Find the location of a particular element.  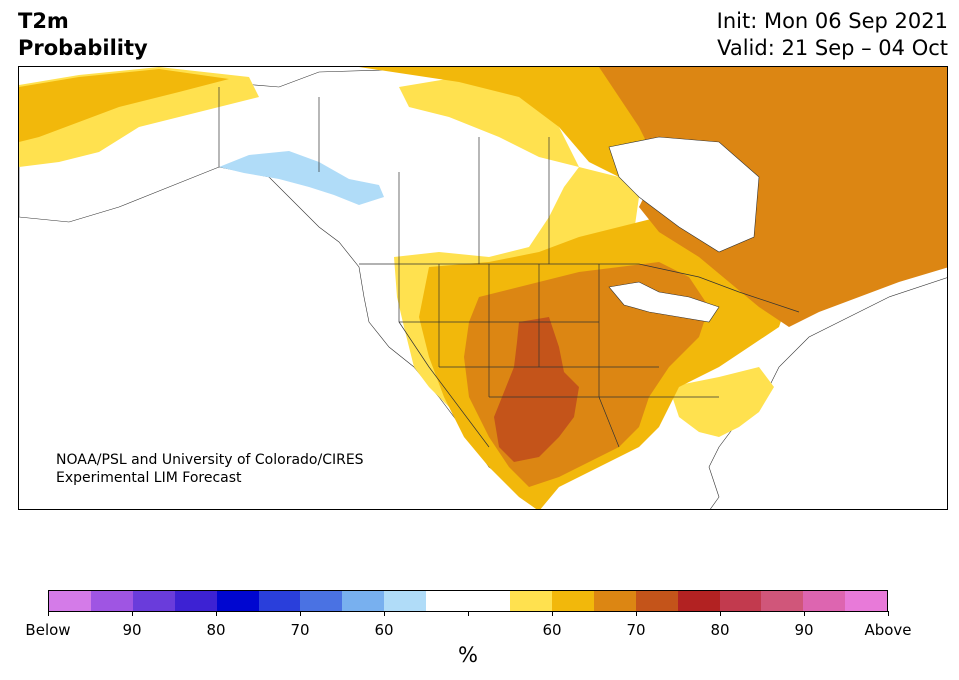

colorbar is located at coordinates (468, 601).